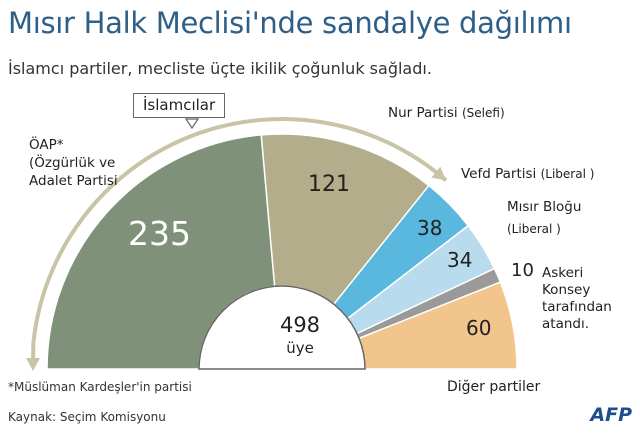 The image size is (640, 435). I want to click on islamists-callout: İslamcılar, so click(179, 105).